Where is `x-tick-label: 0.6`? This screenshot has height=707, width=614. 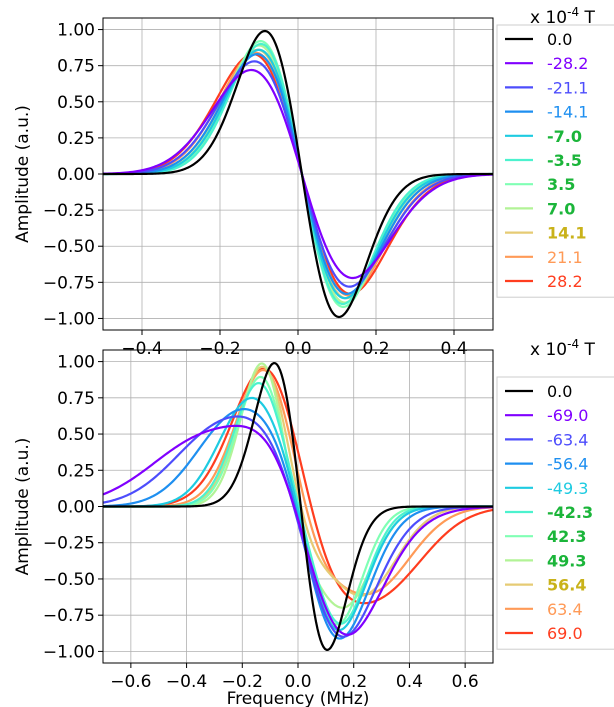 x-tick-label: 0.6 is located at coordinates (465, 682).